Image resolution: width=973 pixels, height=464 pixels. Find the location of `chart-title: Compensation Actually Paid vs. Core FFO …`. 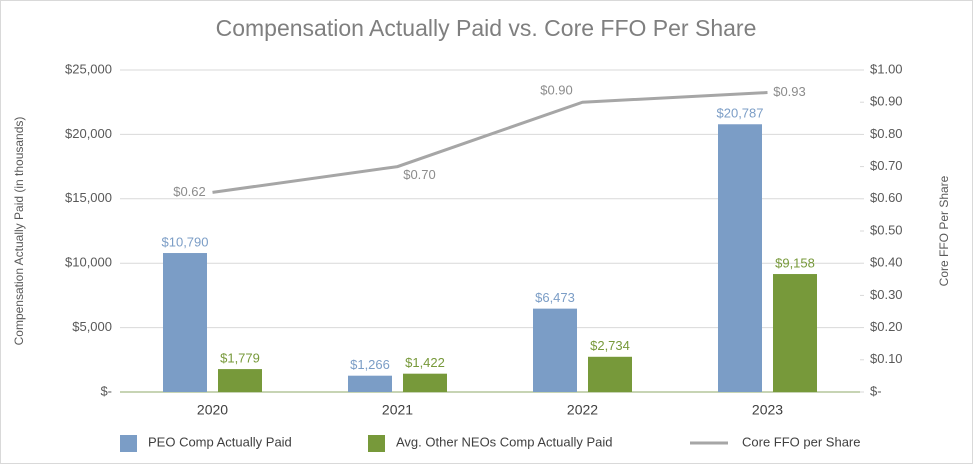

chart-title: Compensation Actually Paid vs. Core FFO … is located at coordinates (486, 28).